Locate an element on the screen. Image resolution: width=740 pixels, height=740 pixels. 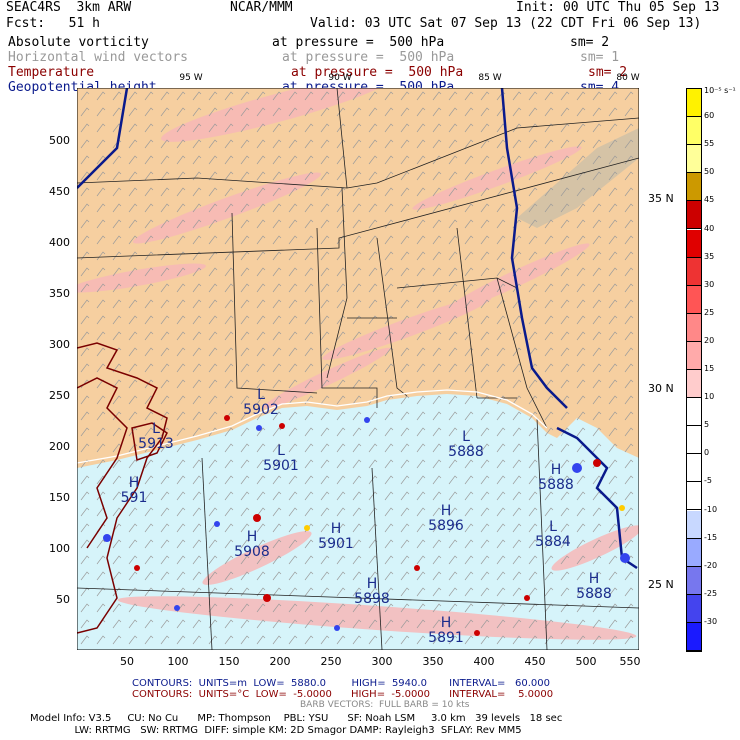
longitude-label: 95 W is located at coordinates (191, 78).